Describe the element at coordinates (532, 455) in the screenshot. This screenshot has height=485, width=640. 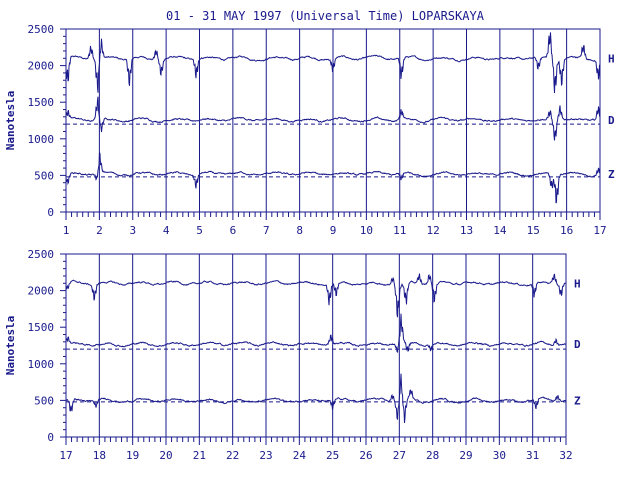
I see `x-tick-label: 31` at that location.